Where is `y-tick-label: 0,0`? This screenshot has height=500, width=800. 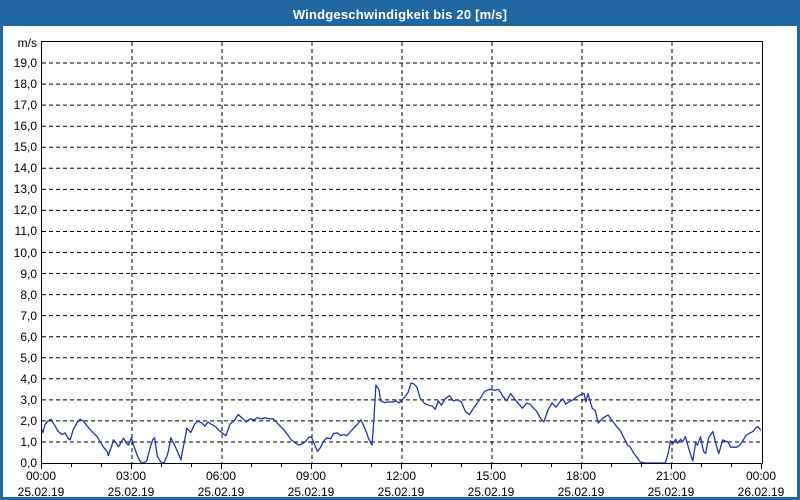 y-tick-label: 0,0 is located at coordinates (28, 463).